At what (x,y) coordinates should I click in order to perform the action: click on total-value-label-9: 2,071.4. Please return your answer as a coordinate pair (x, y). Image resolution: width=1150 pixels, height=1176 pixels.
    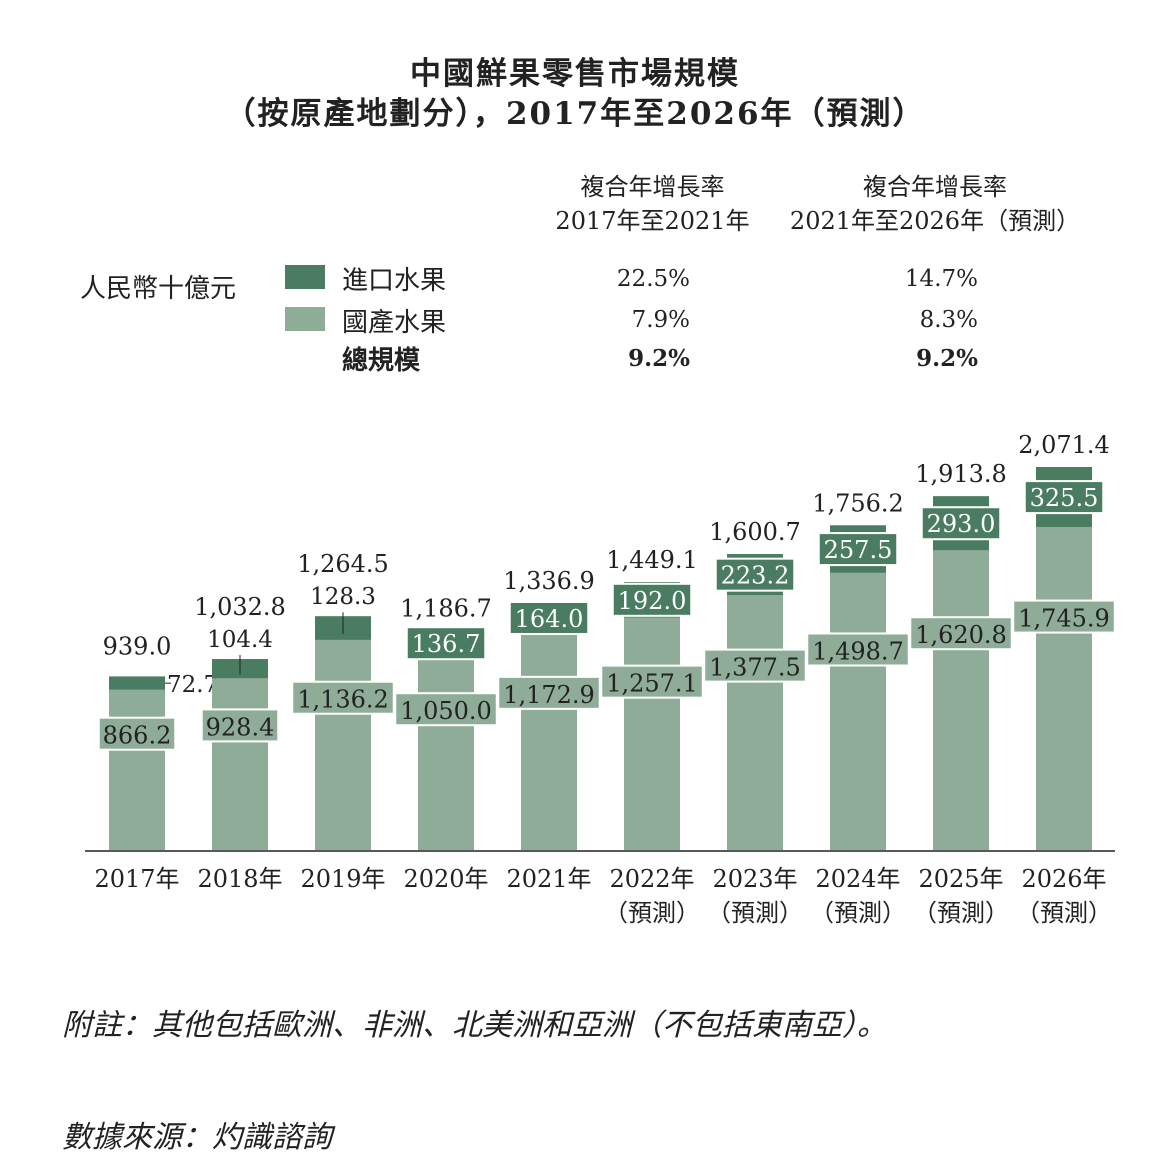
    Looking at the image, I should click on (1064, 445).